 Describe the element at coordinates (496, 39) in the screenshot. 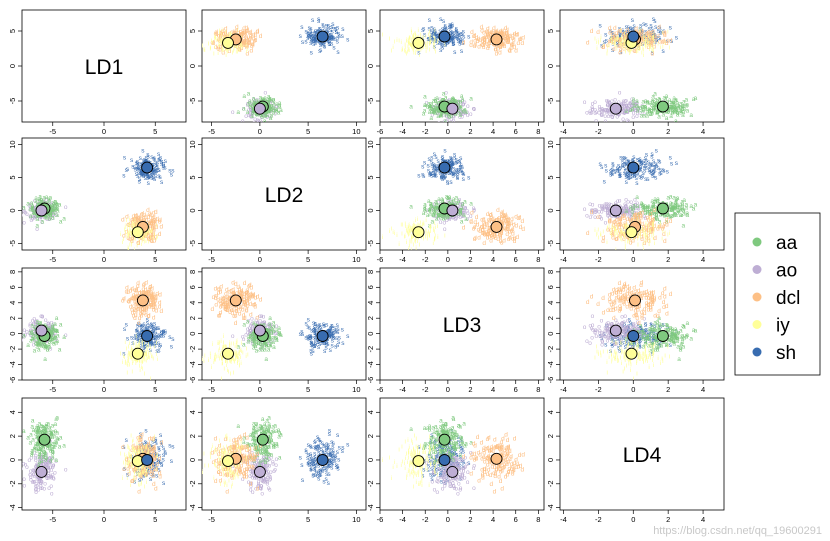

I see `mean-marker-dcl` at that location.